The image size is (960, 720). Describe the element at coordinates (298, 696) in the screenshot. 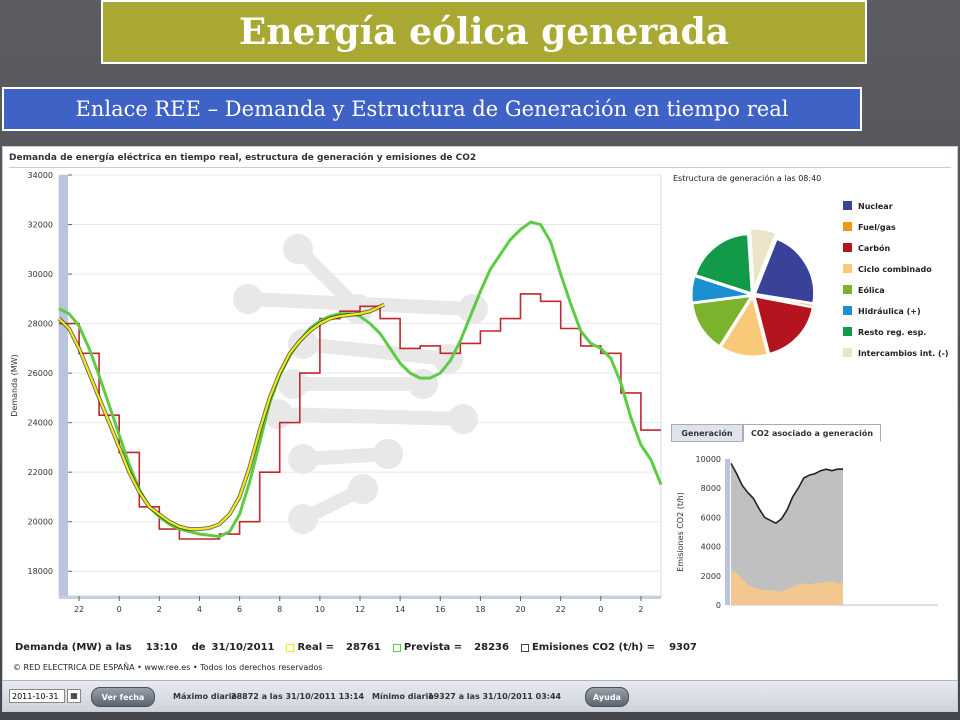

I see `max-value: 28872 a las 31/10/2011 13:14` at that location.